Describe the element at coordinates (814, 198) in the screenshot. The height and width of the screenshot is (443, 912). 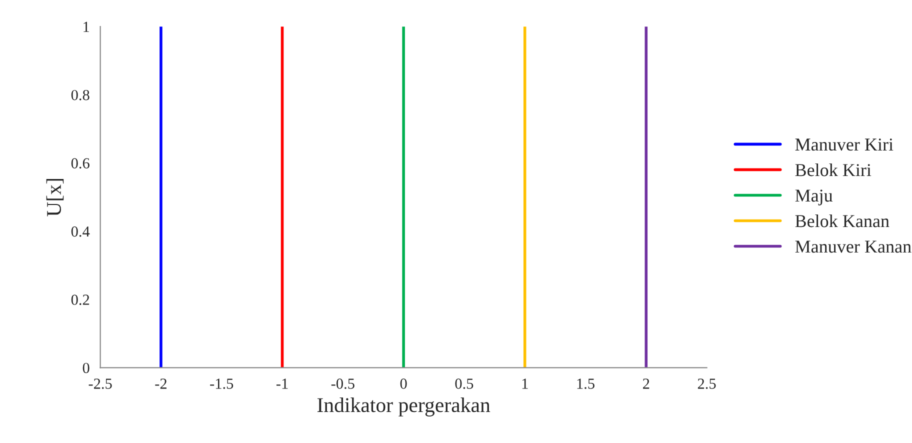
I see `legend-label: Maju` at that location.